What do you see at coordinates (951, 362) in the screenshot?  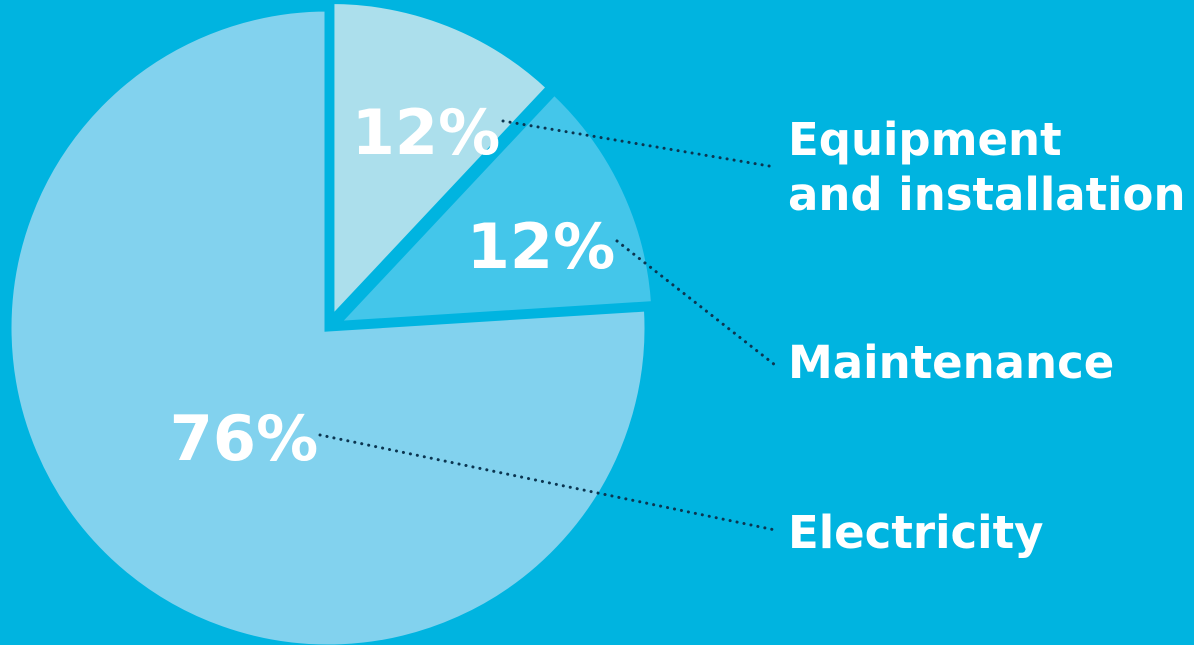 I see `category-label-maintenance: Maintenance` at bounding box center [951, 362].